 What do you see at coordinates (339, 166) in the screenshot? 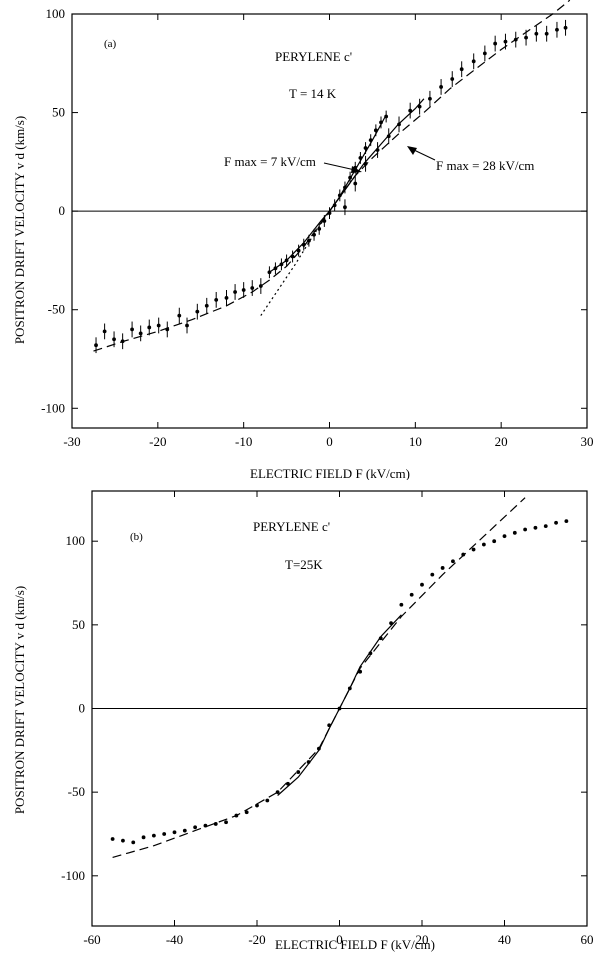
I see `arrow-fmax7` at bounding box center [339, 166].